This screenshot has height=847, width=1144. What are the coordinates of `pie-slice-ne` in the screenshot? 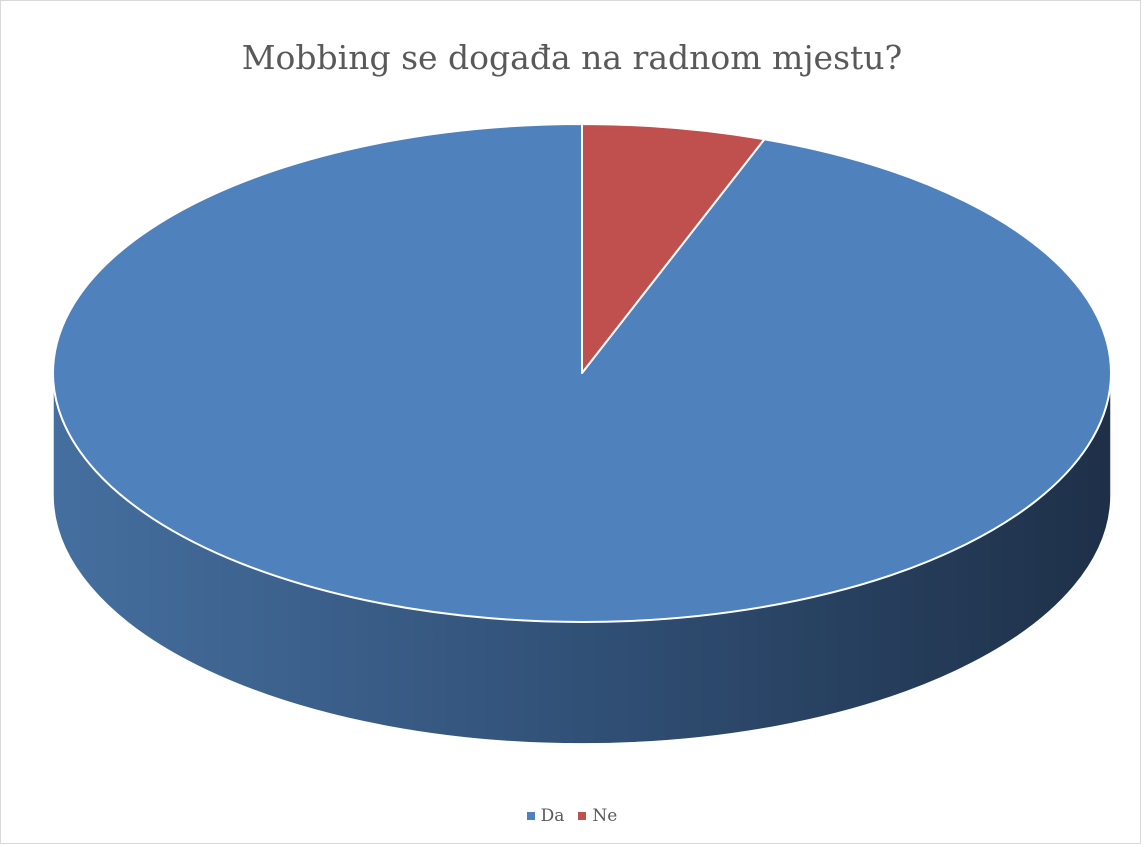 It's located at (673, 248).